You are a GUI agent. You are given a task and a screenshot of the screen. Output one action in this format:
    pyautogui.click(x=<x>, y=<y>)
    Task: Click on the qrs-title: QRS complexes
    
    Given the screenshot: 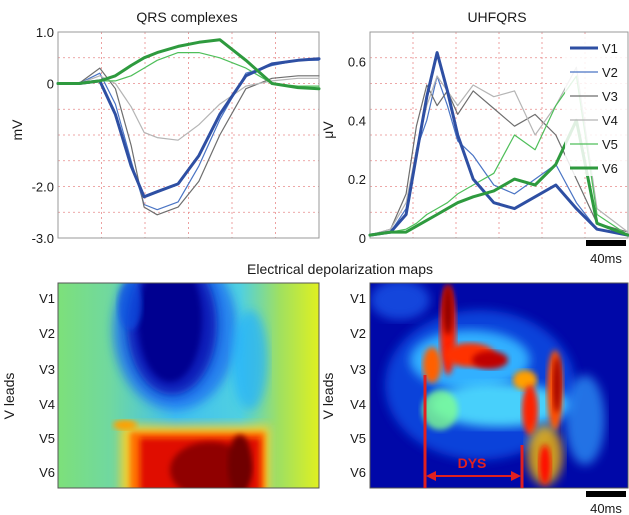 What is the action you would take?
    pyautogui.click(x=186, y=17)
    